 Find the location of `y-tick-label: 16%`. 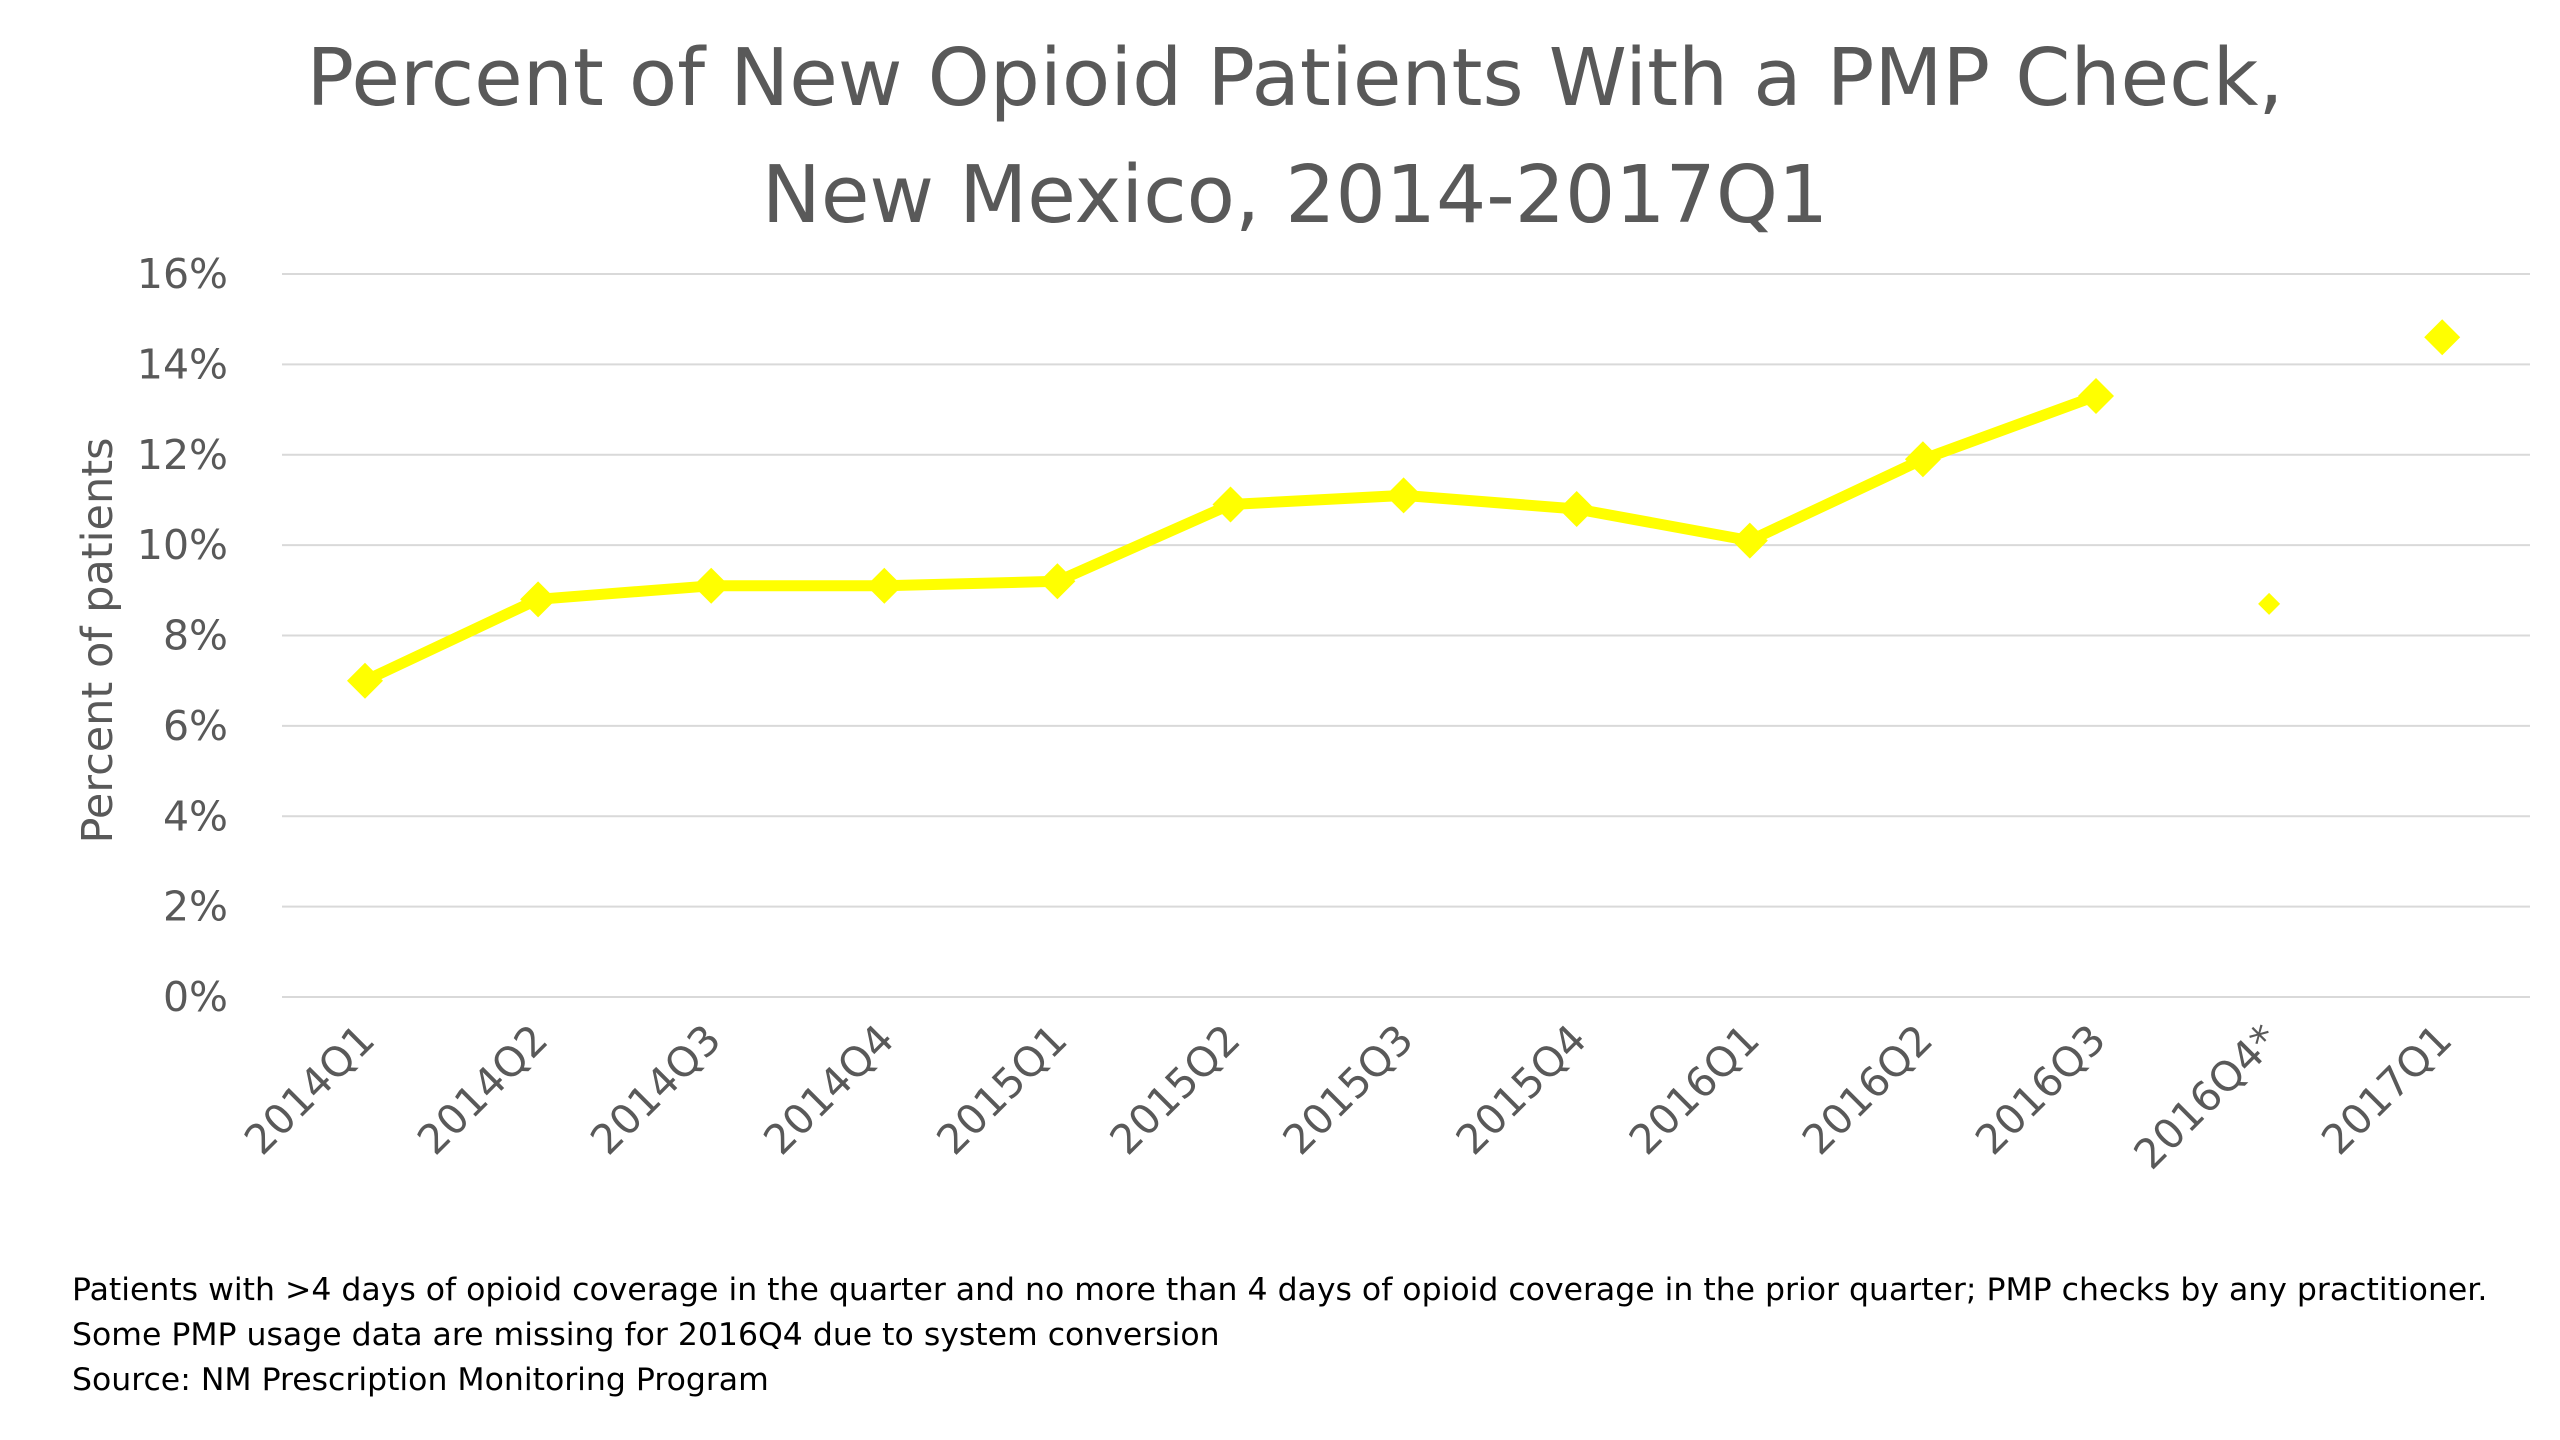

y-tick-label: 16% is located at coordinates (182, 274).